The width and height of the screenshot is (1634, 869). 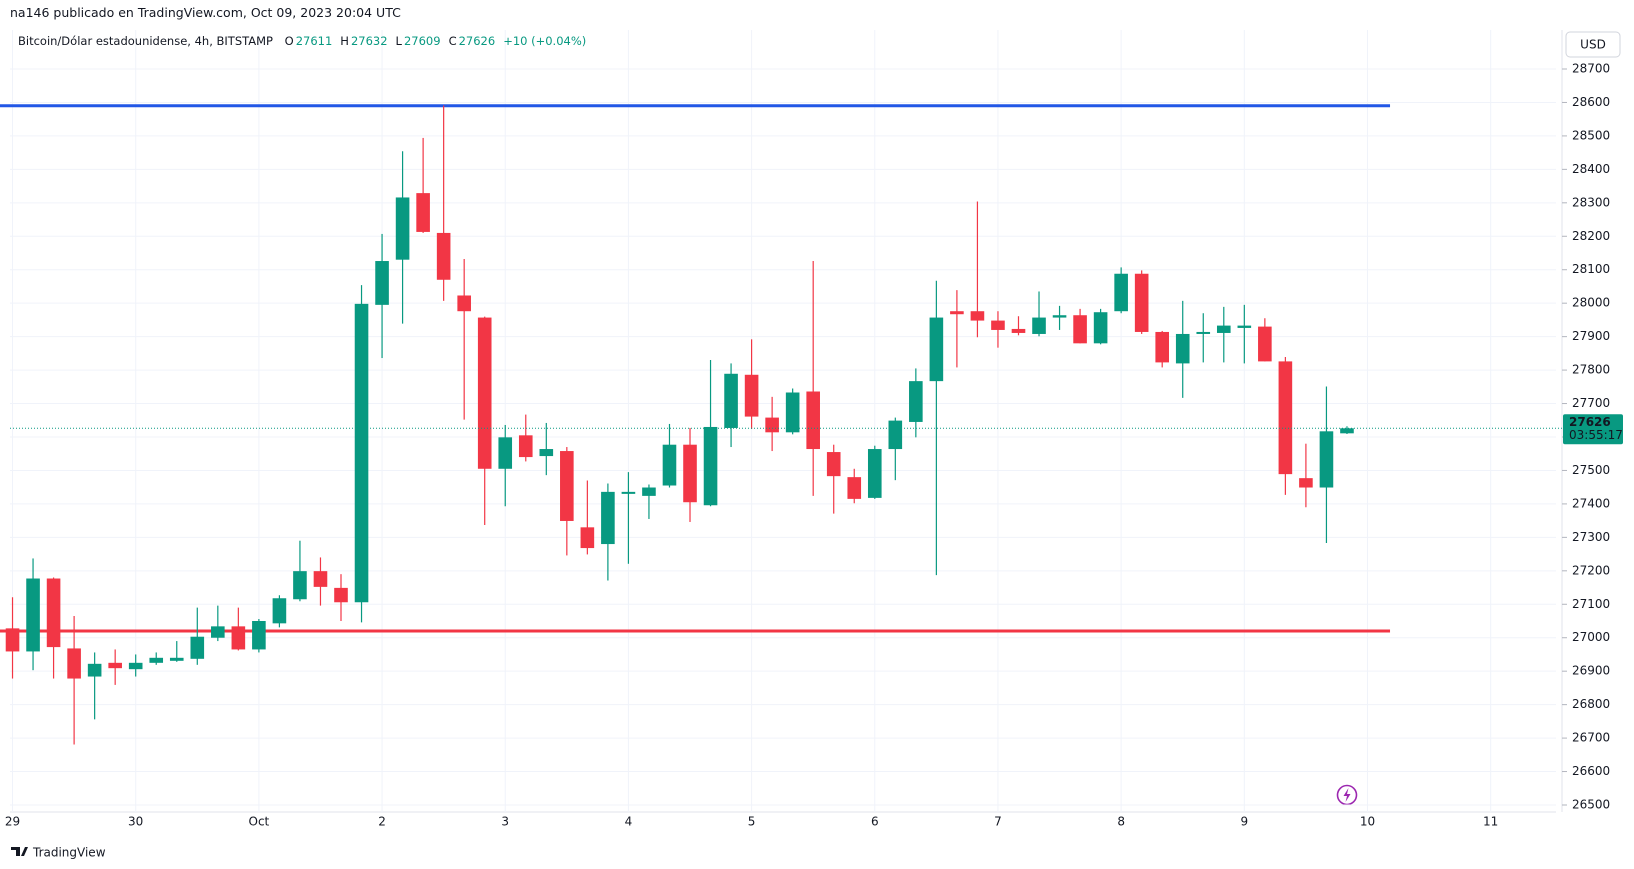 I want to click on y-tick-label: 27400, so click(x=1591, y=503).